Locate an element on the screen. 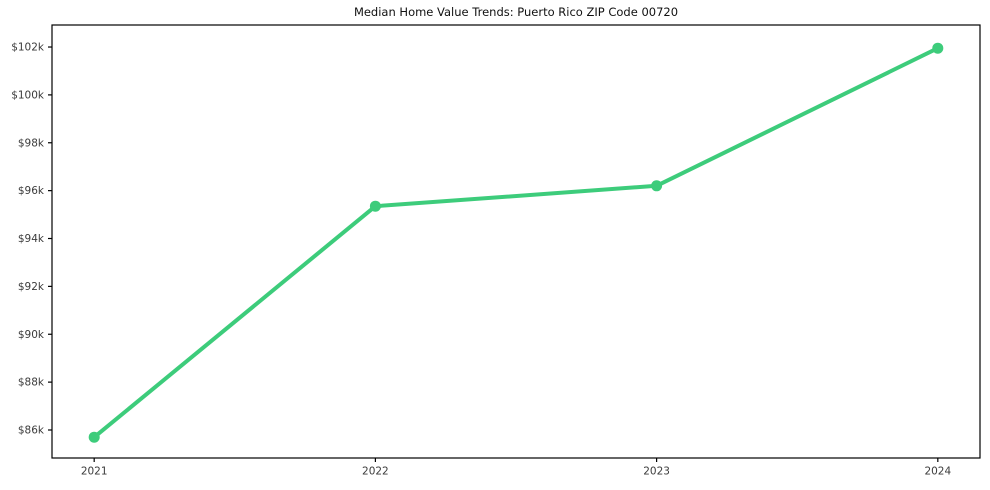 The height and width of the screenshot is (490, 990). x-tick-label: 2022 is located at coordinates (375, 472).